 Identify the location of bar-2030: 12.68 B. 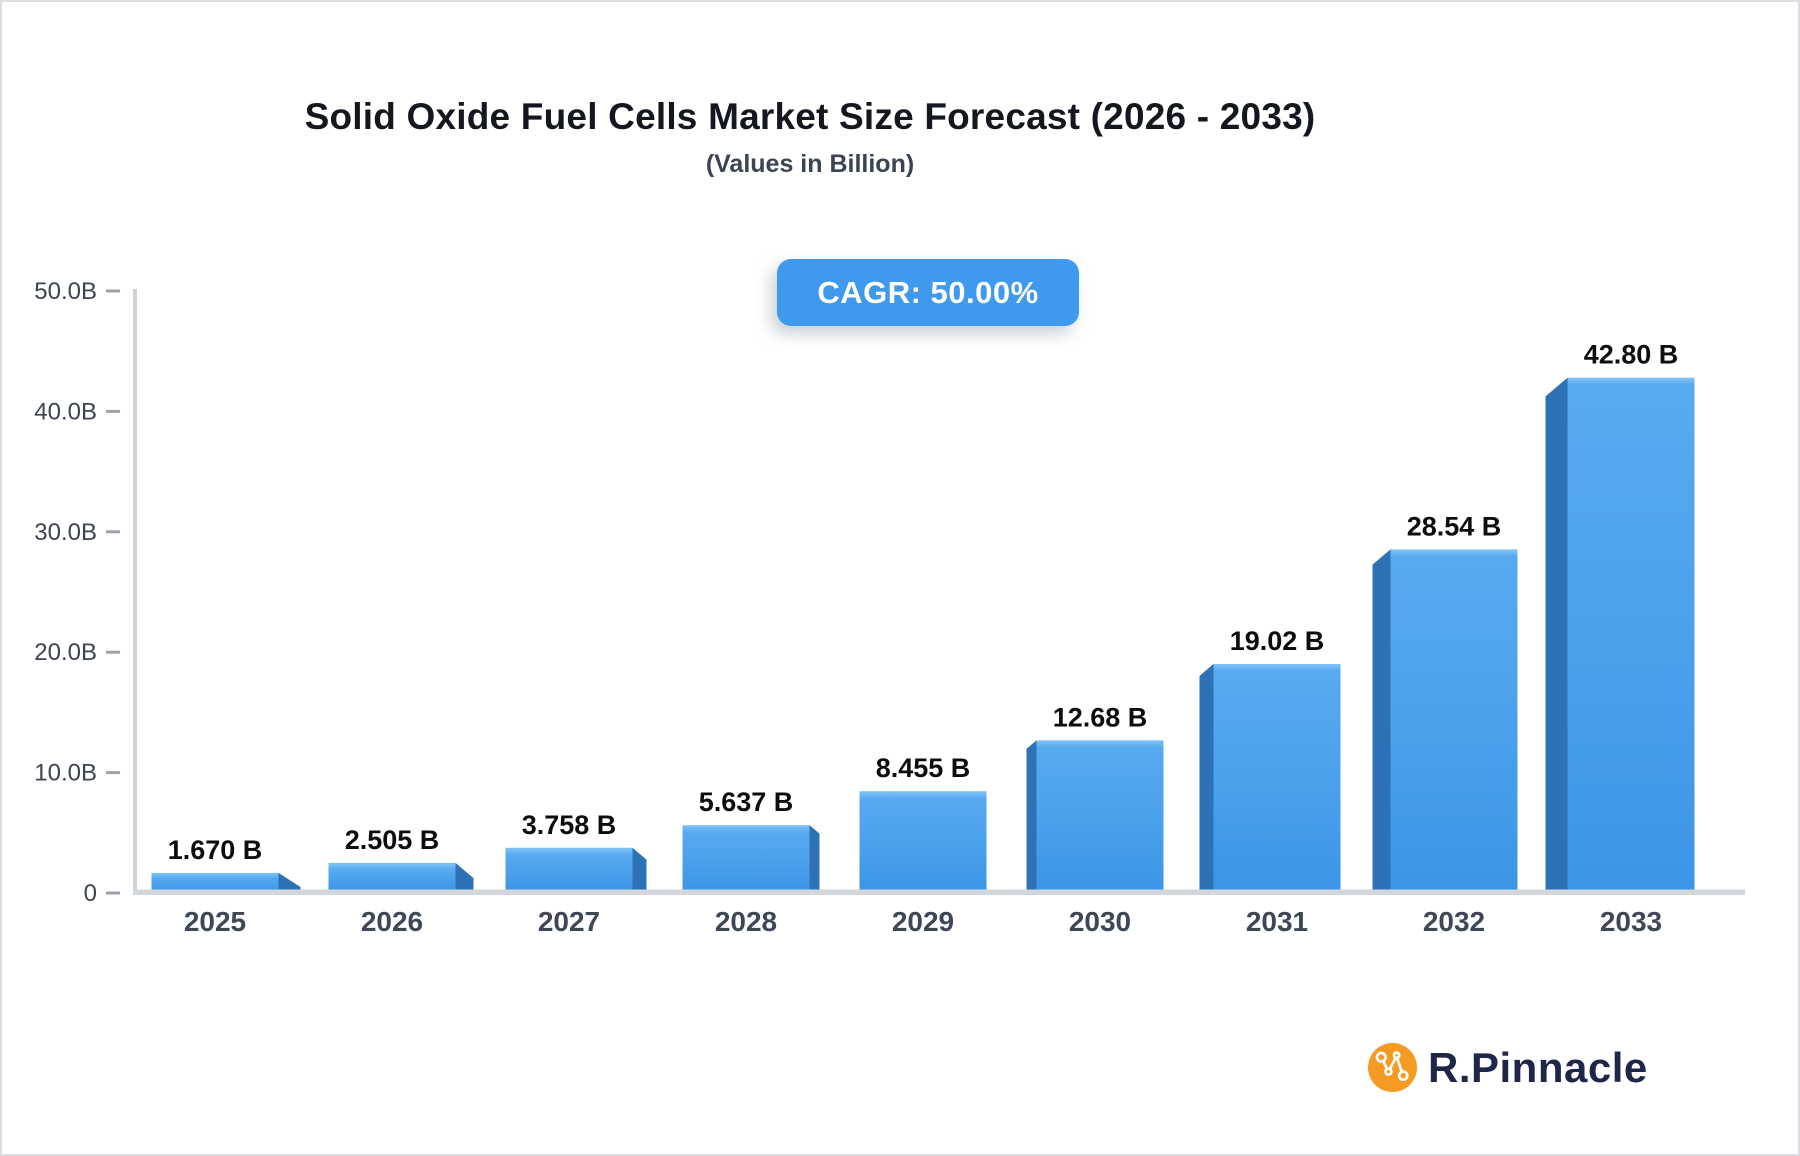
(1095, 797).